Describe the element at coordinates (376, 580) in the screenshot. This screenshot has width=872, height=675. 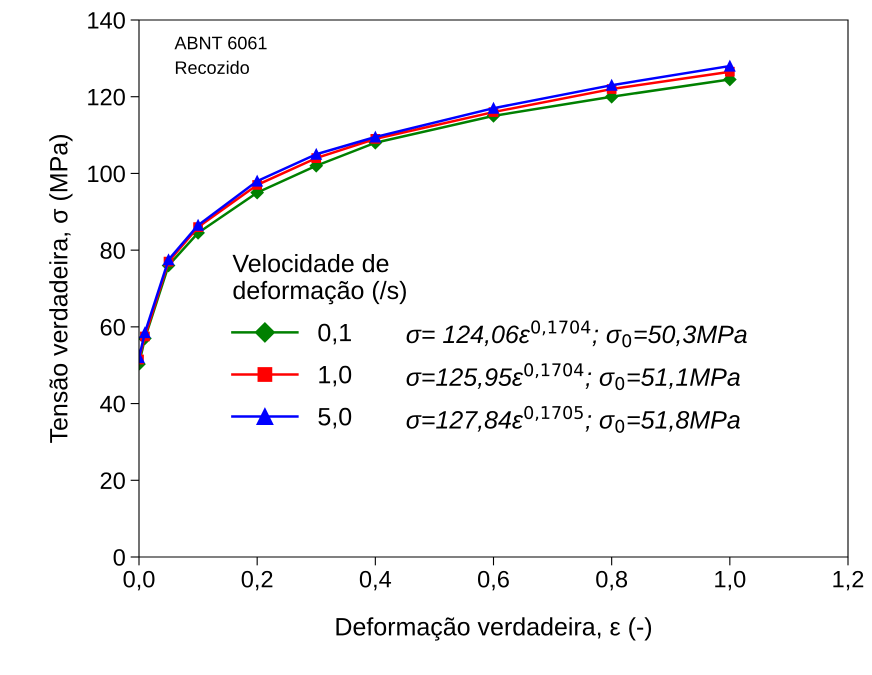
I see `x-tick-label: 0,4` at that location.